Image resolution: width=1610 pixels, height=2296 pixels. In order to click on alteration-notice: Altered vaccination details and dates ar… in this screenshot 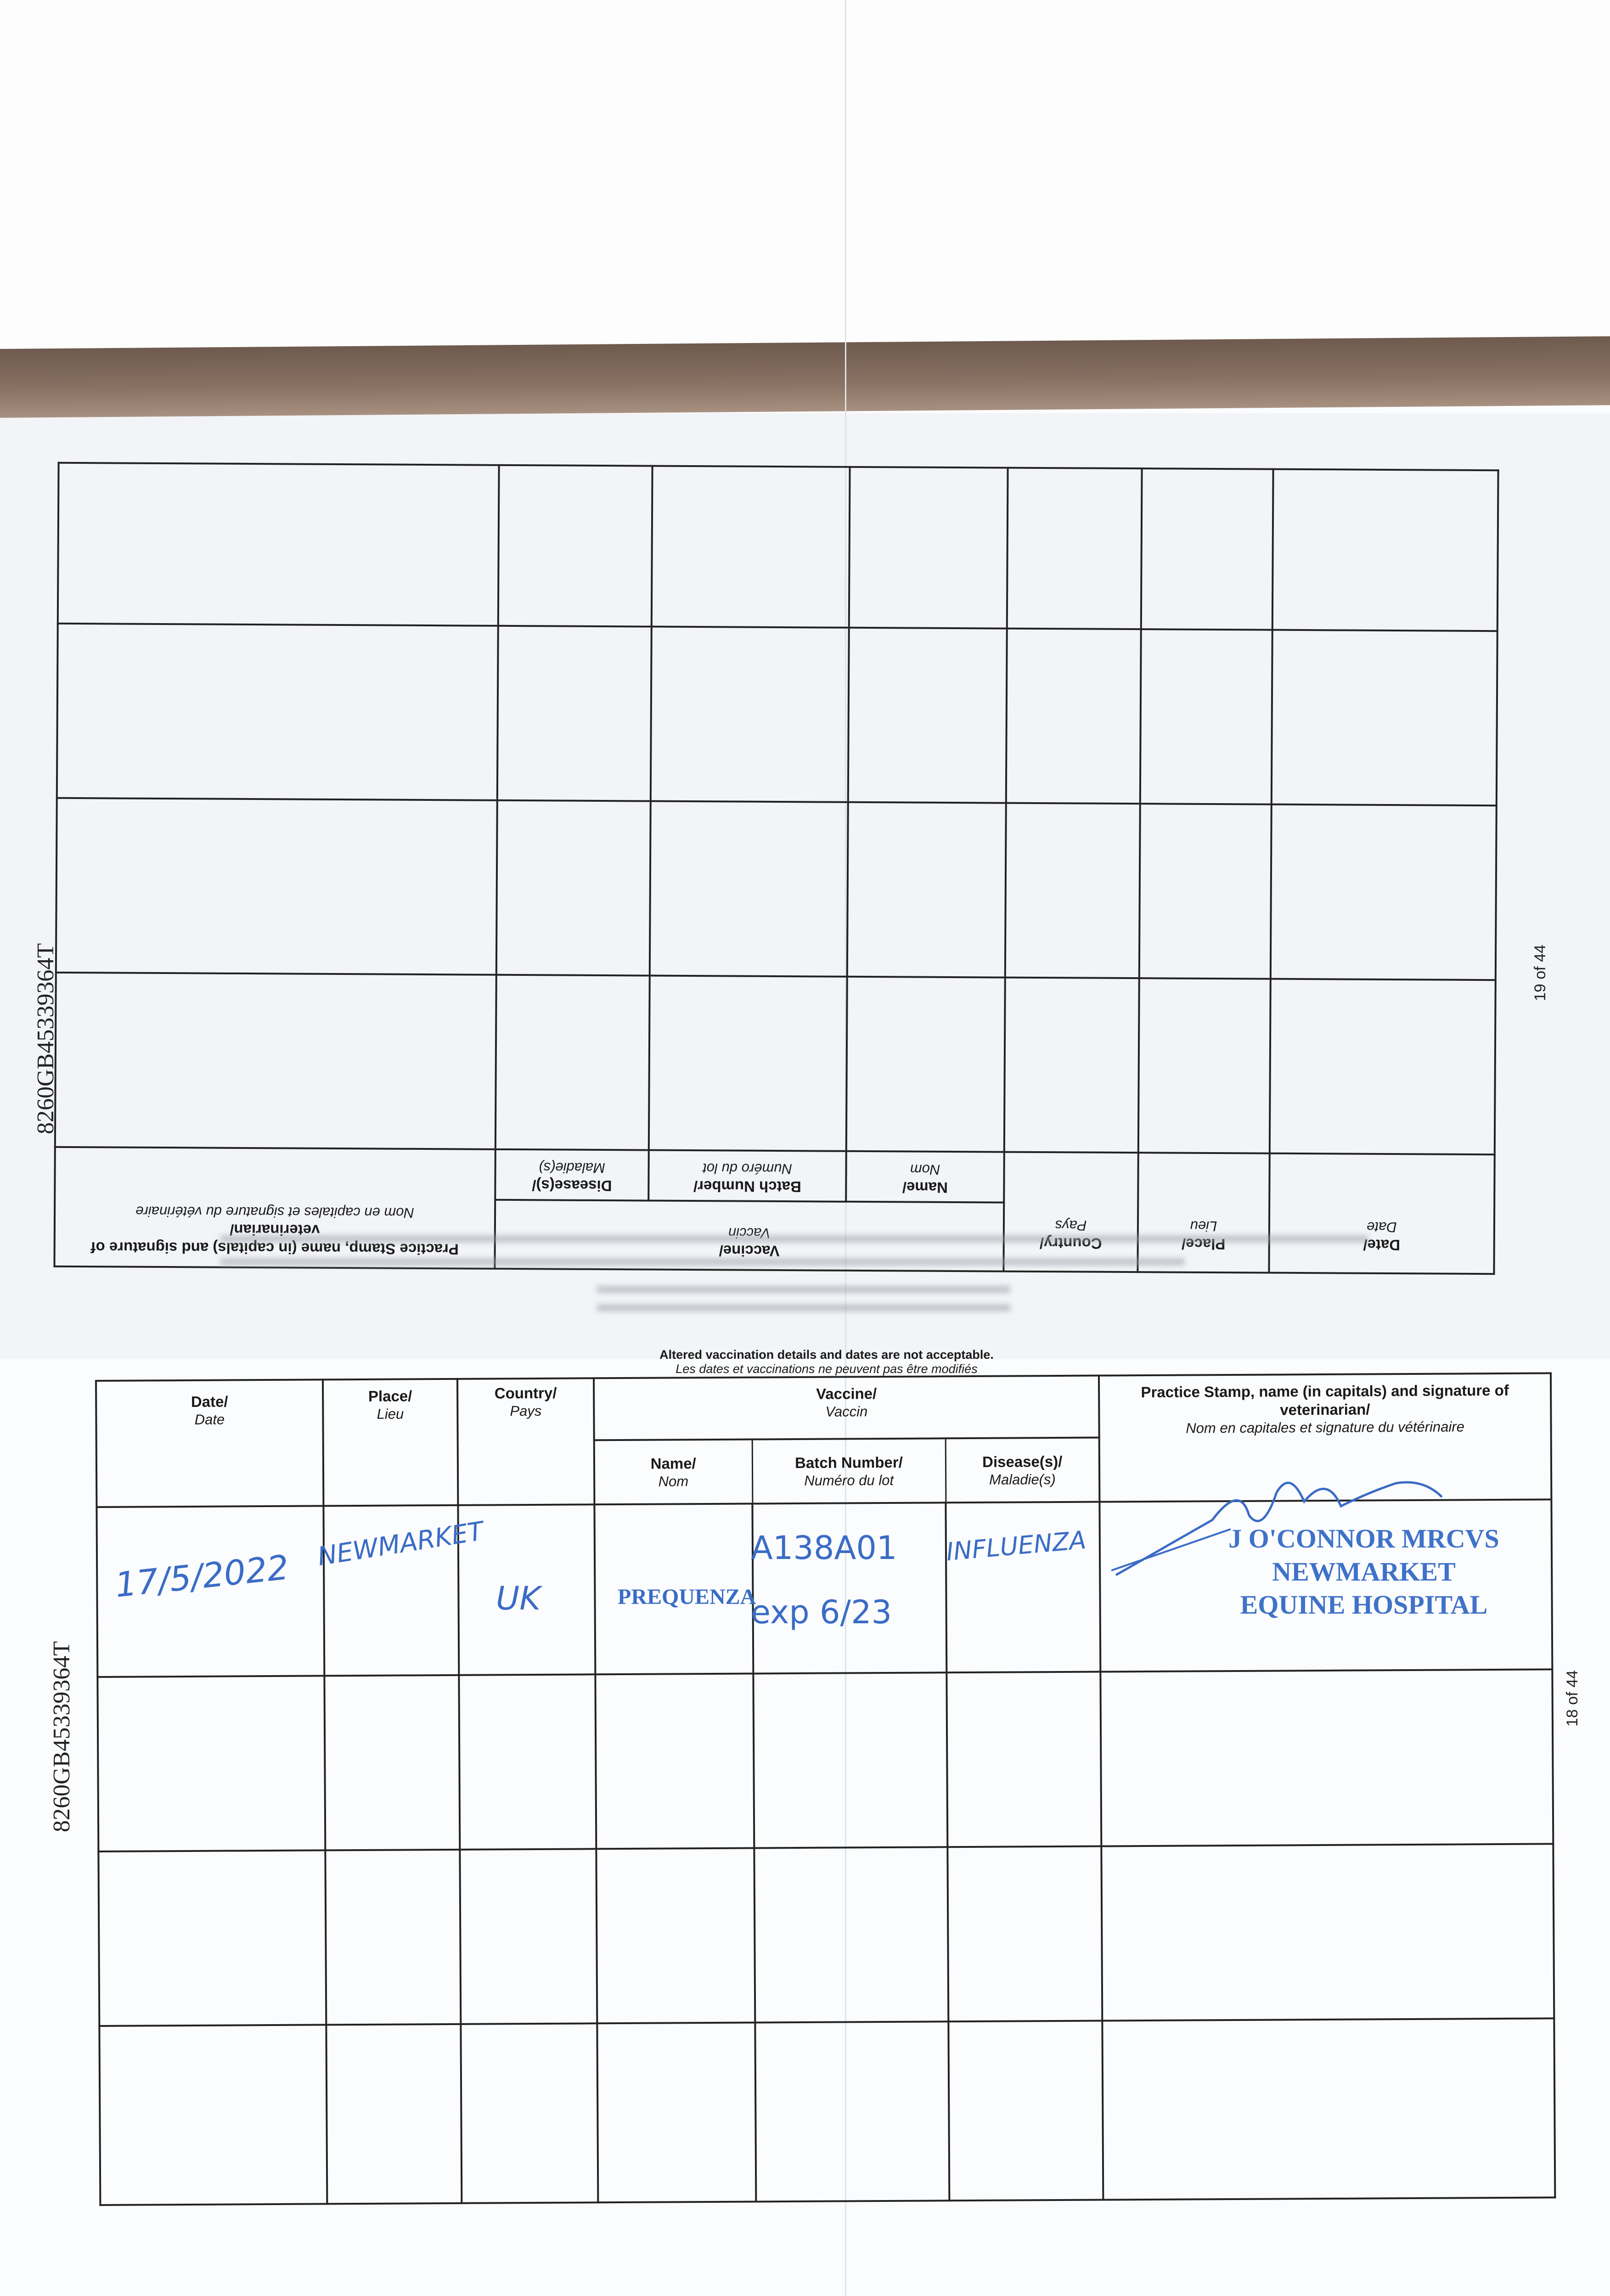, I will do `click(826, 1362)`.